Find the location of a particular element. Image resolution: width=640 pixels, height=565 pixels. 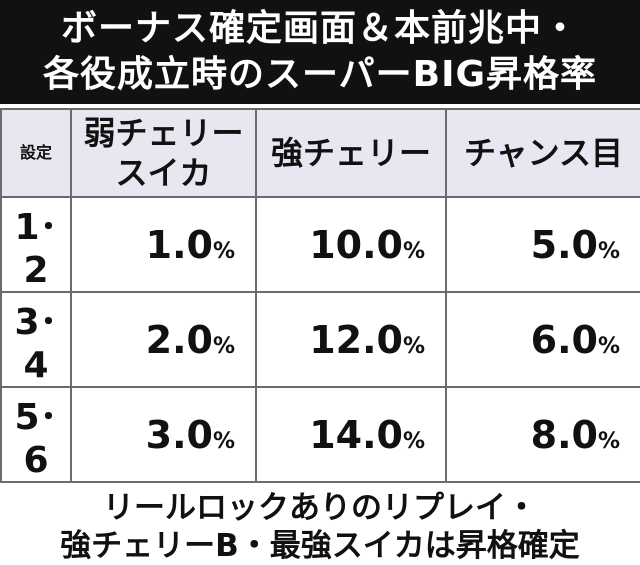

rate-value: 3.0 is located at coordinates (179, 434).